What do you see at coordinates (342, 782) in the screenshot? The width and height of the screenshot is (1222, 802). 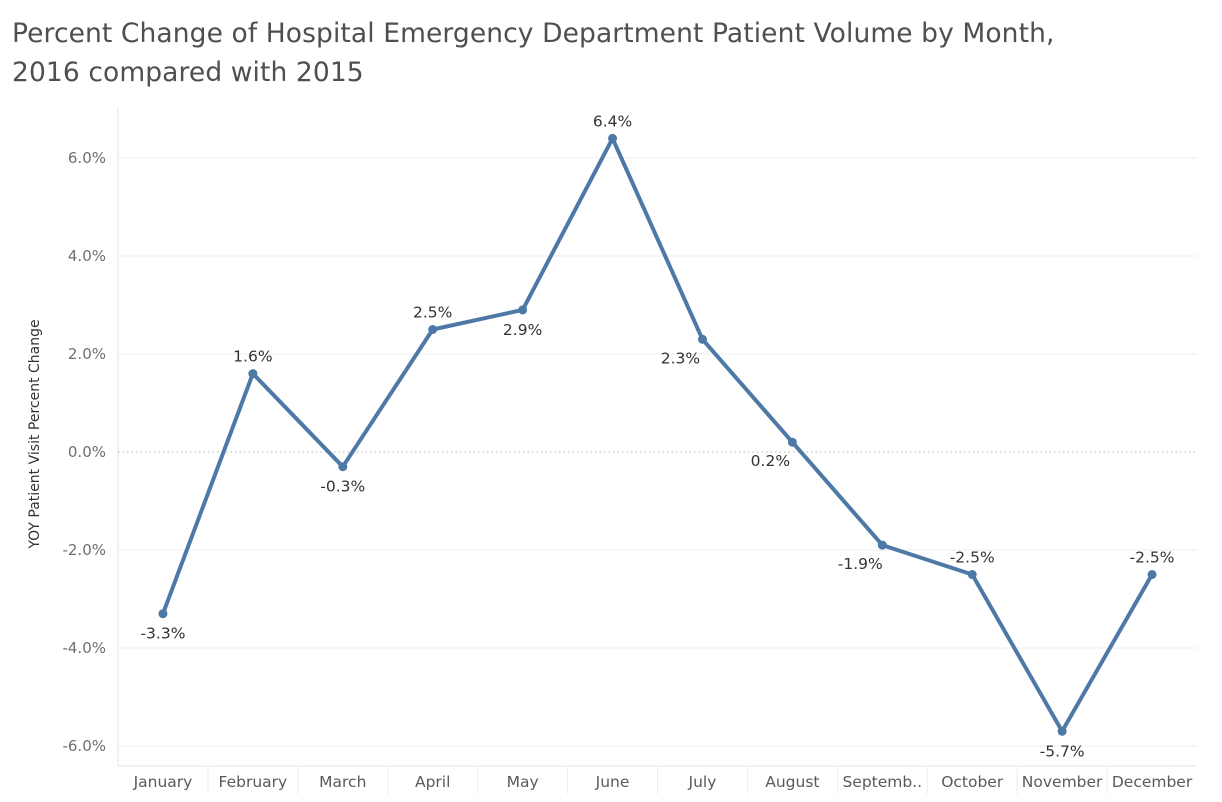 I see `x-tick-label: March` at bounding box center [342, 782].